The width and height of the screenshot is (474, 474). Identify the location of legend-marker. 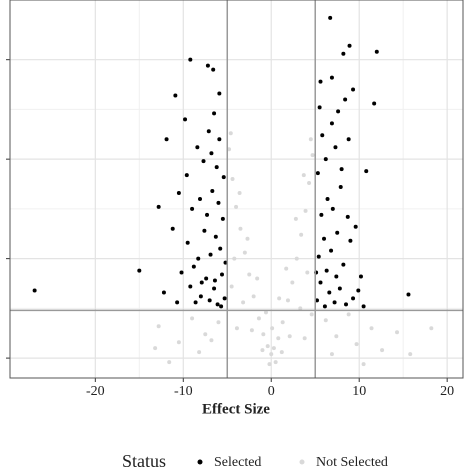
(302, 462).